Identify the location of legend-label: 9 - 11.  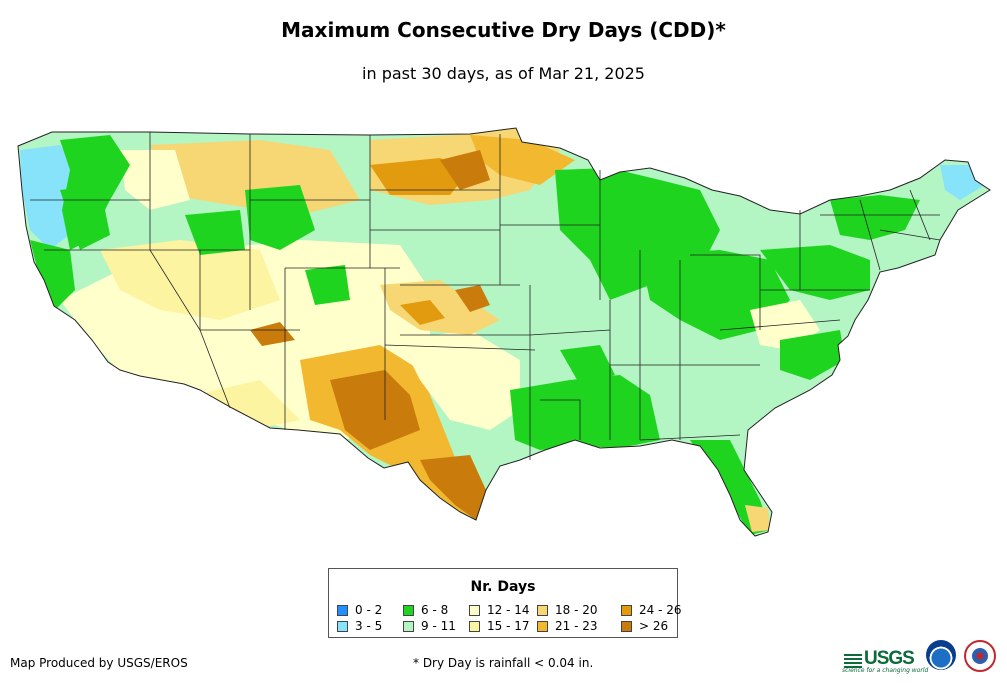
(438, 626).